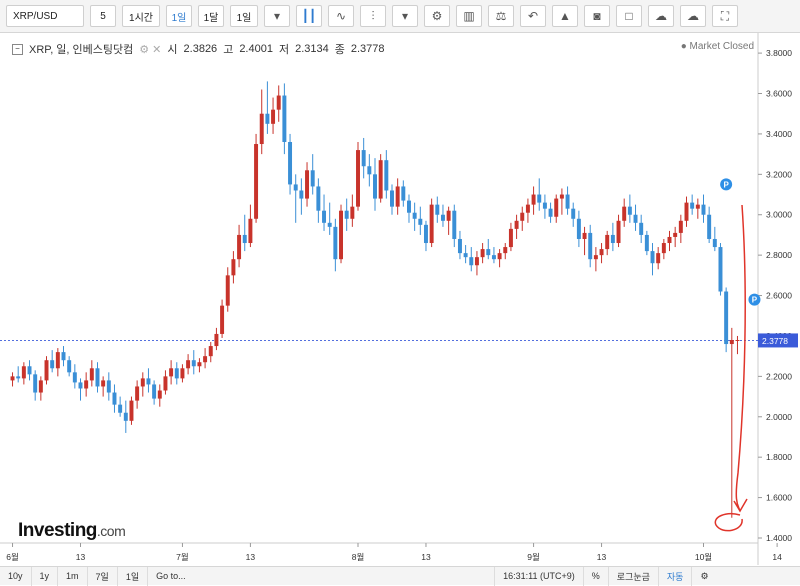 This screenshot has width=800, height=586. Describe the element at coordinates (779, 215) in the screenshot. I see `y-tick-label: 3.0000` at that location.